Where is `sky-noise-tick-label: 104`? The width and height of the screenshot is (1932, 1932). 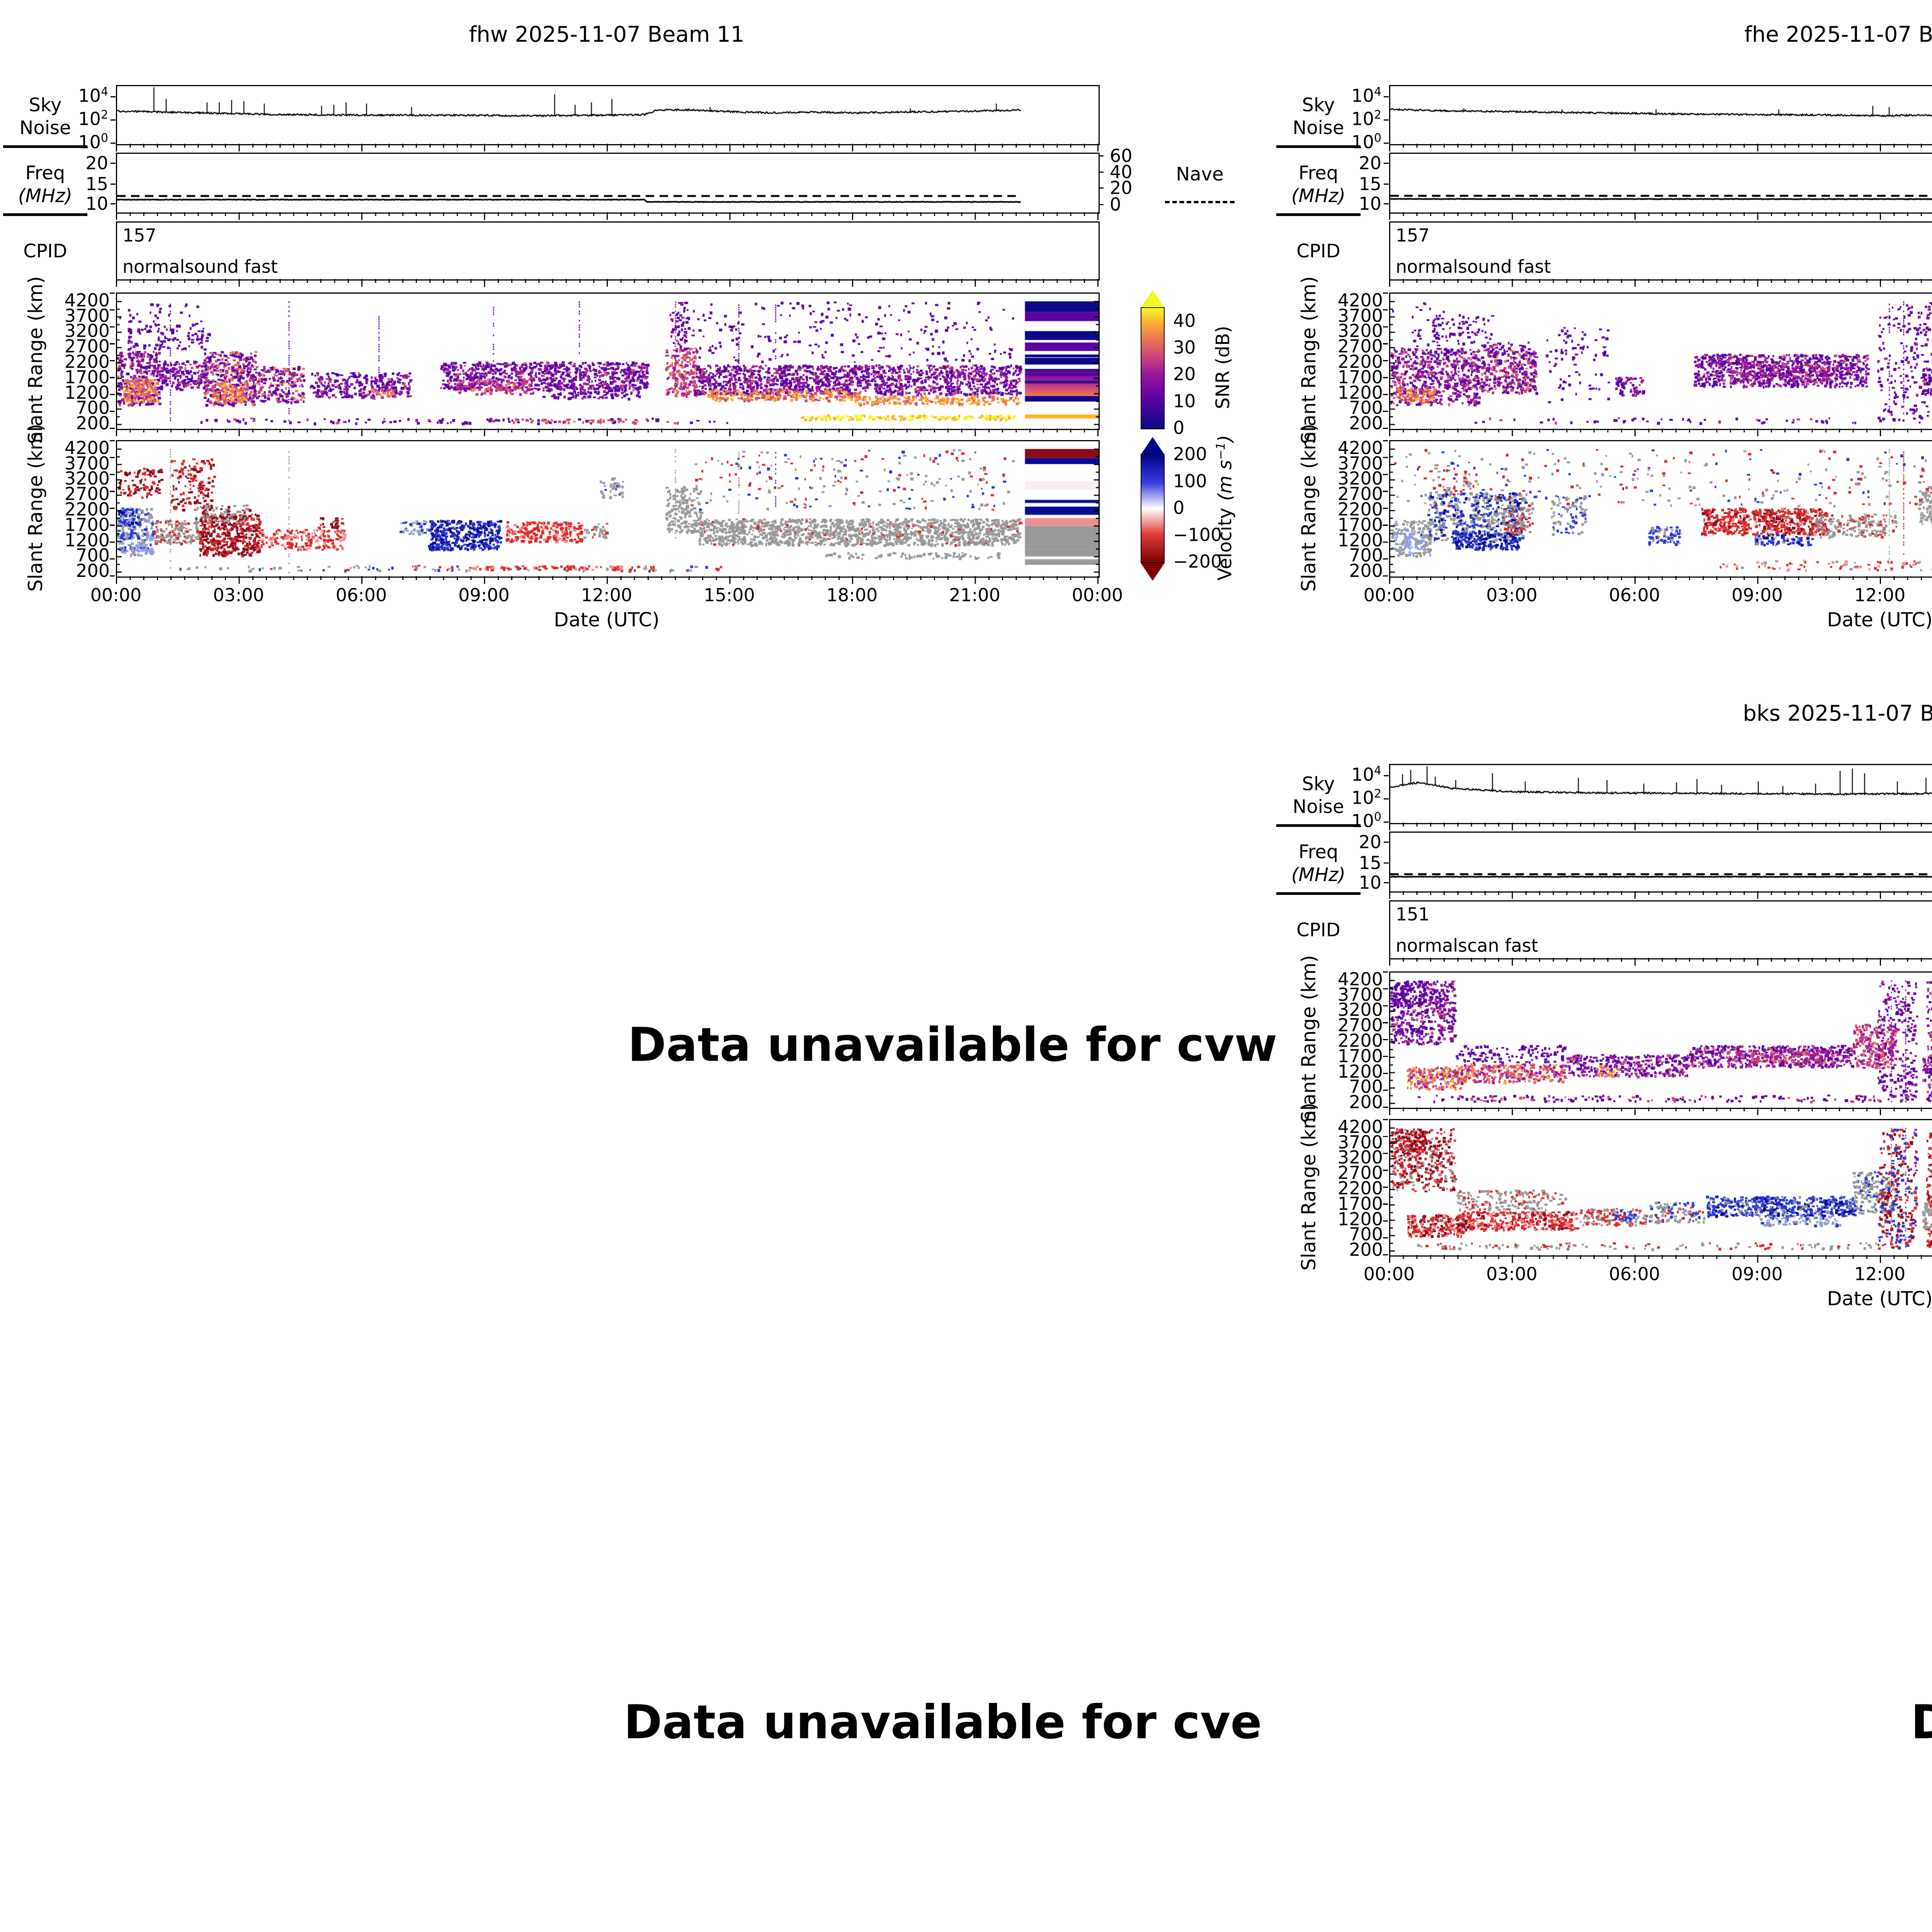
sky-noise-tick-label: 104 is located at coordinates (93, 95).